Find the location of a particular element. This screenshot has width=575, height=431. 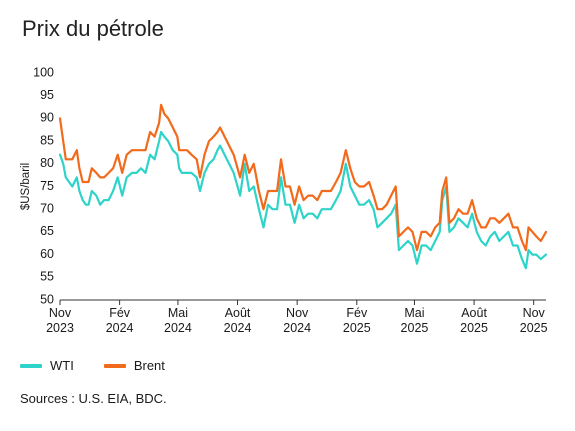

chart-title: Prix du pétrole is located at coordinates (93, 28).